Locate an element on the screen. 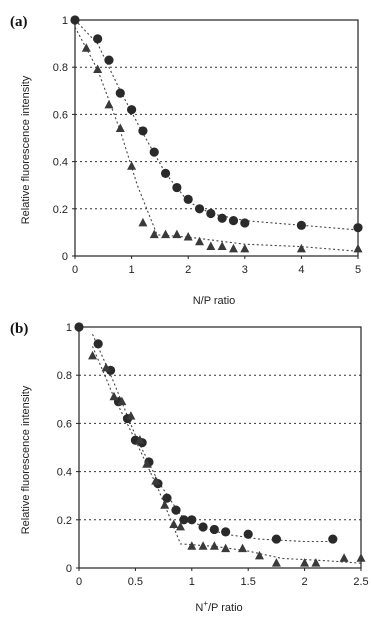 This screenshot has height=621, width=371. y-tick-label-a-2: 0.4 is located at coordinates (60, 163).